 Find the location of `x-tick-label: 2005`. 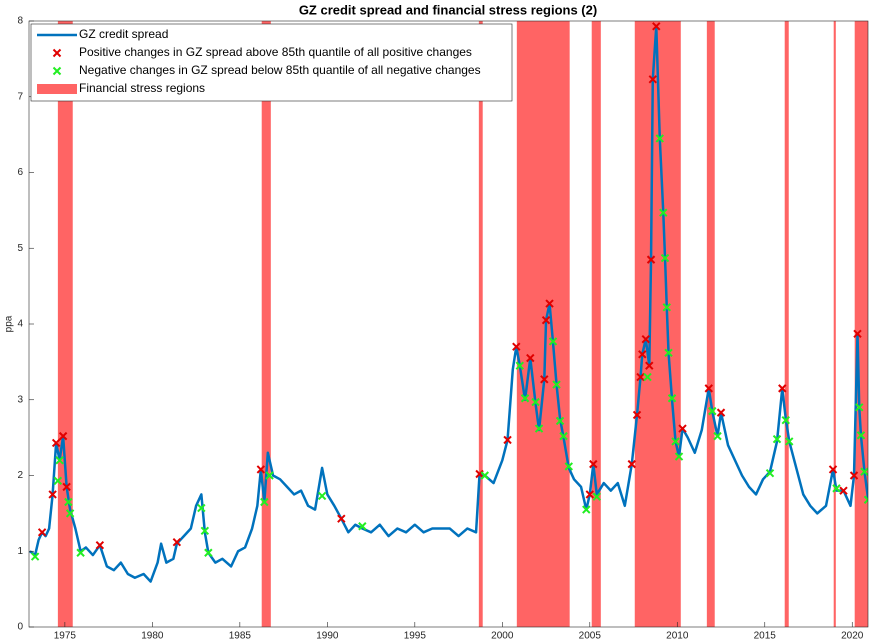

x-tick-label: 2005 is located at coordinates (590, 636).